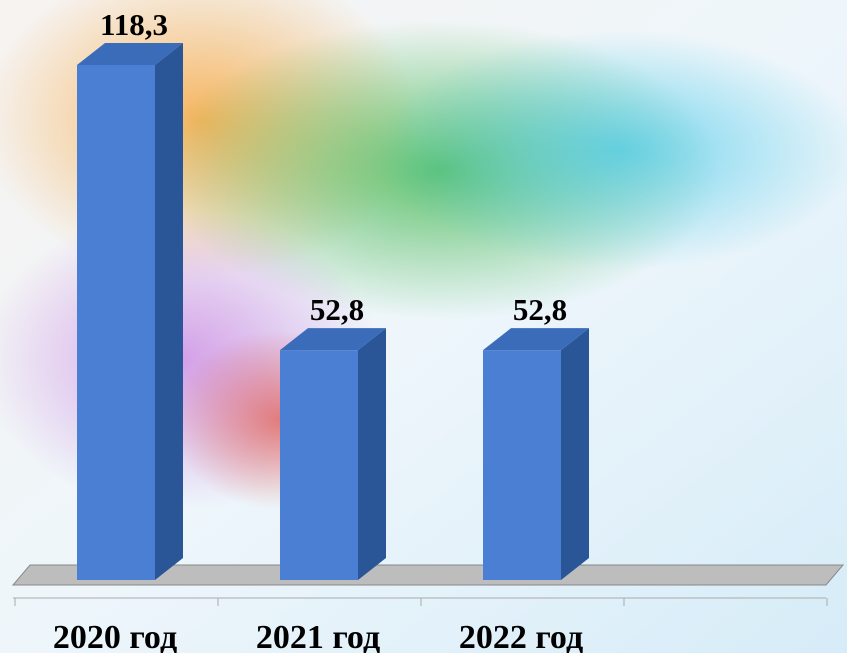 This screenshot has width=847, height=653. Describe the element at coordinates (134, 24) in the screenshot. I see `value-label: 118,3` at that location.